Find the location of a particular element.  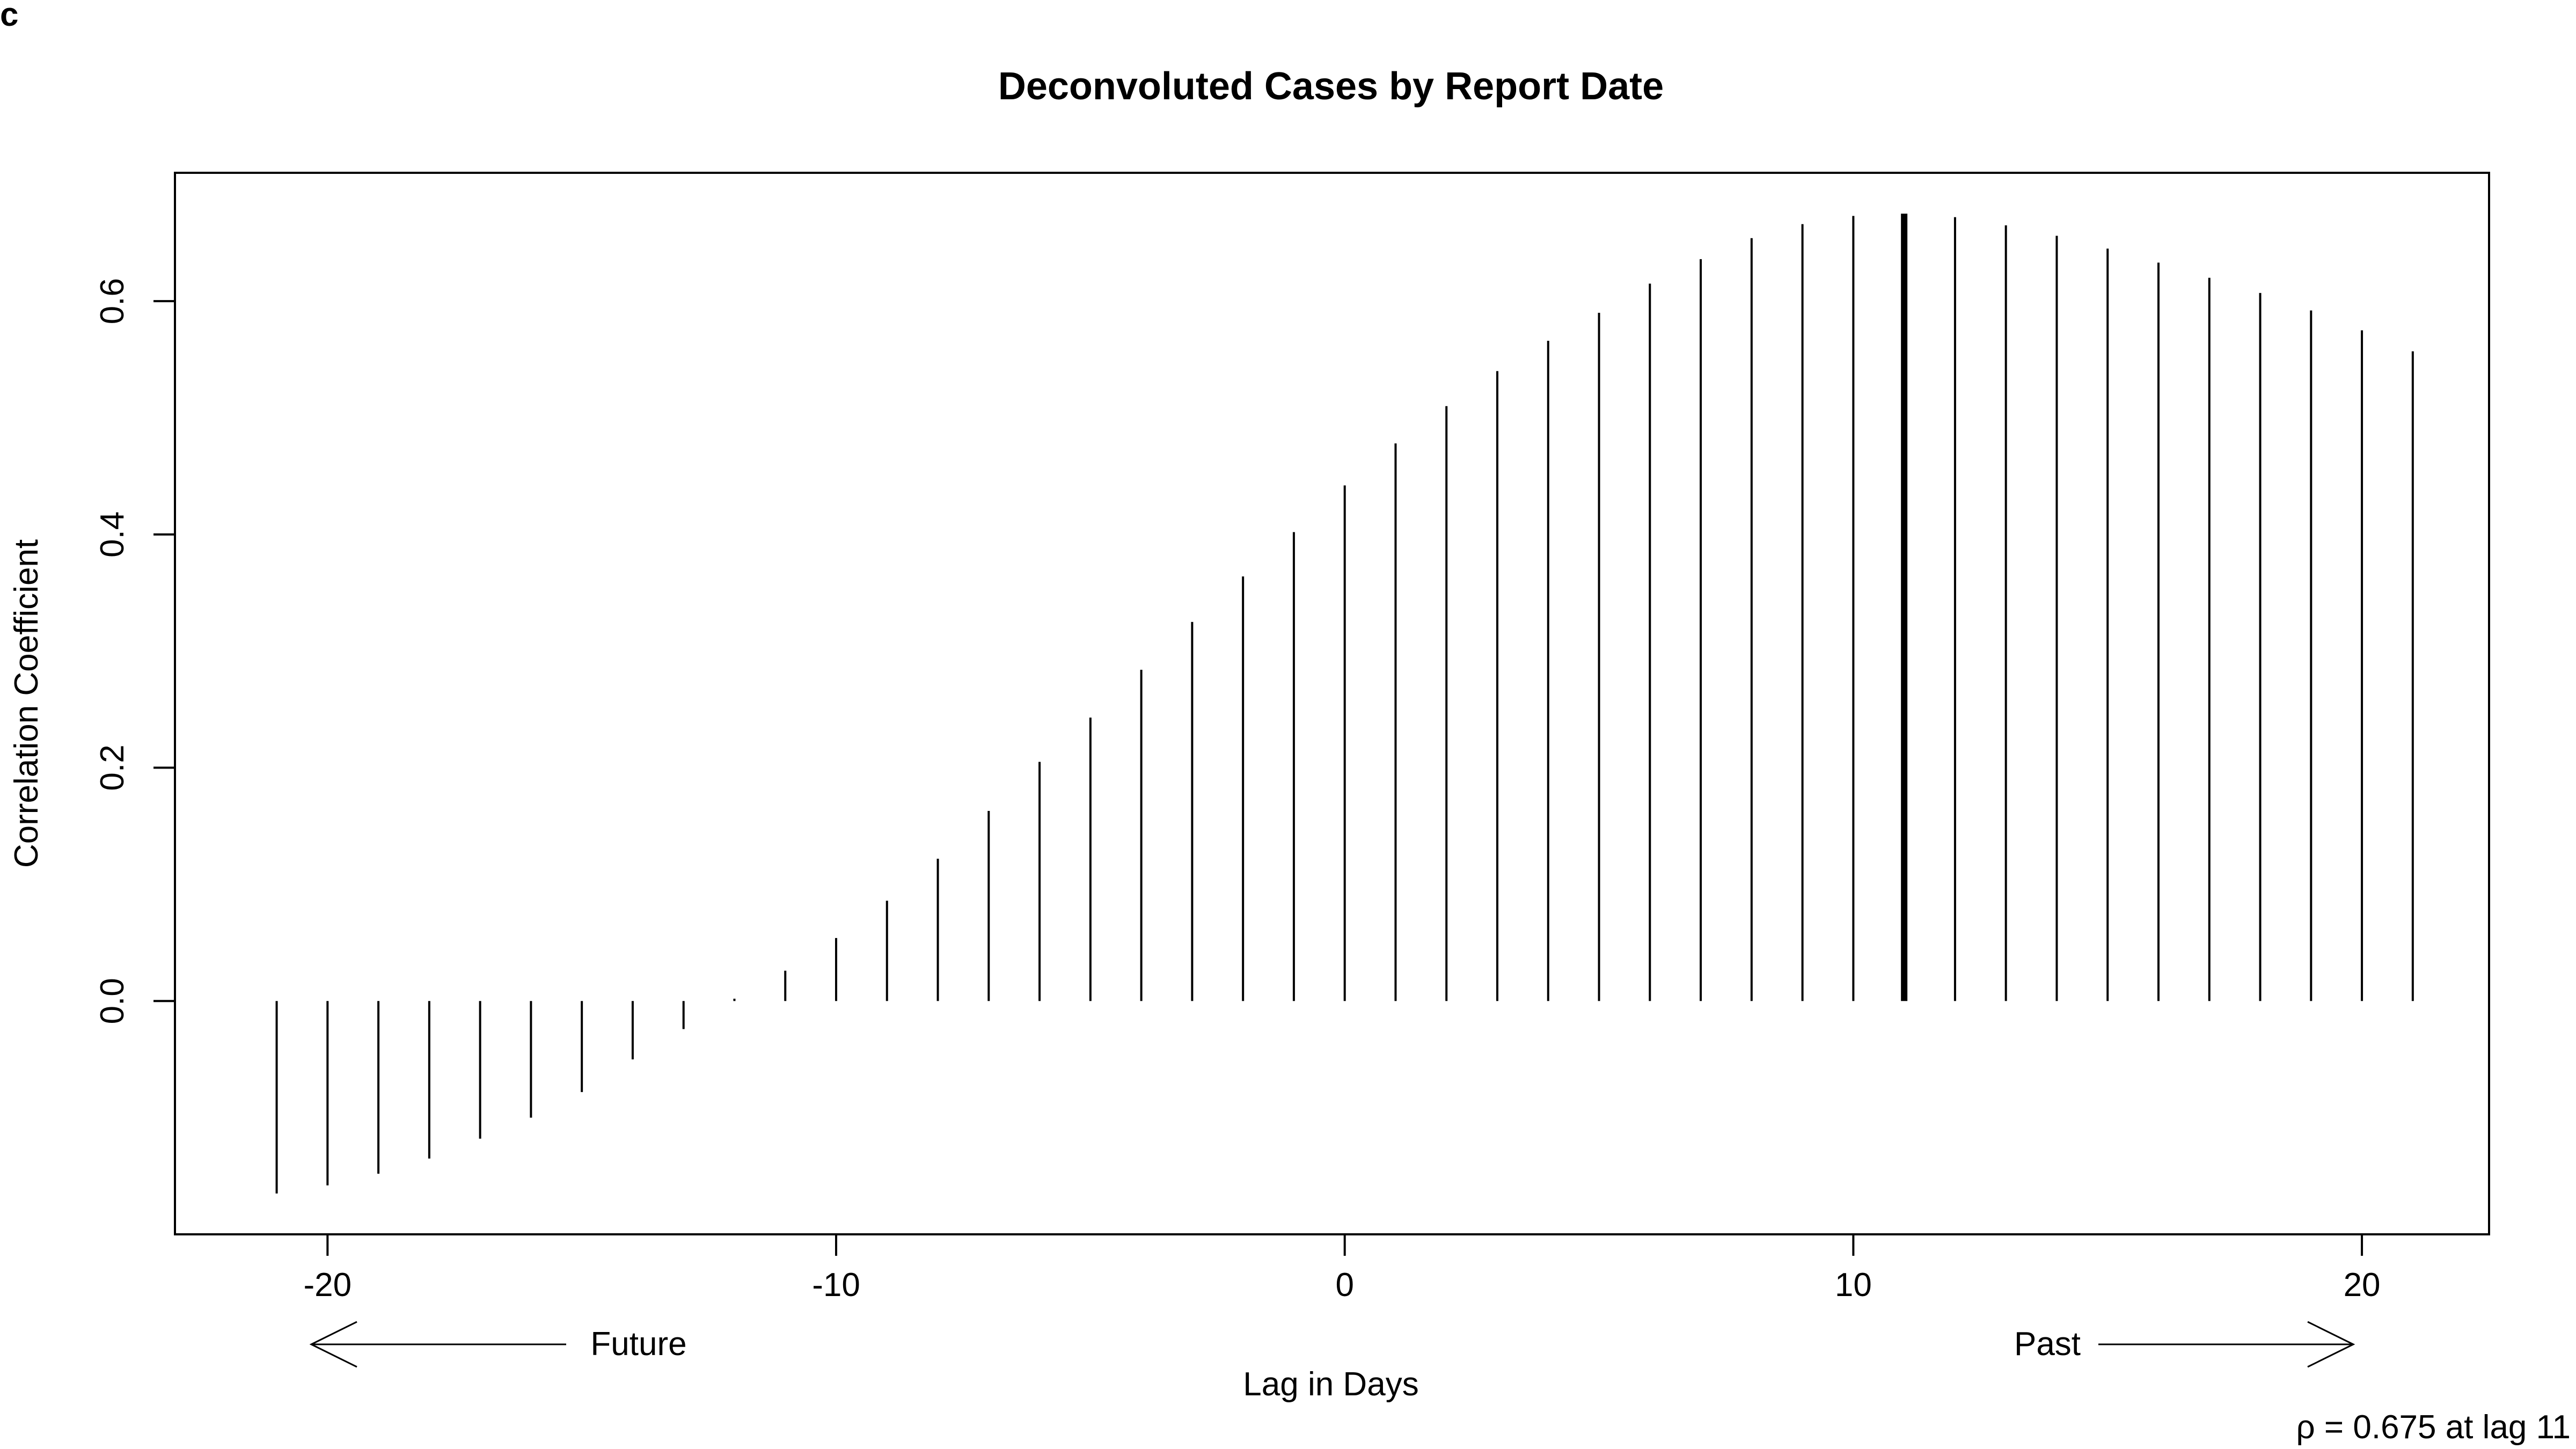

y-tick-label: 0.6 is located at coordinates (112, 301).